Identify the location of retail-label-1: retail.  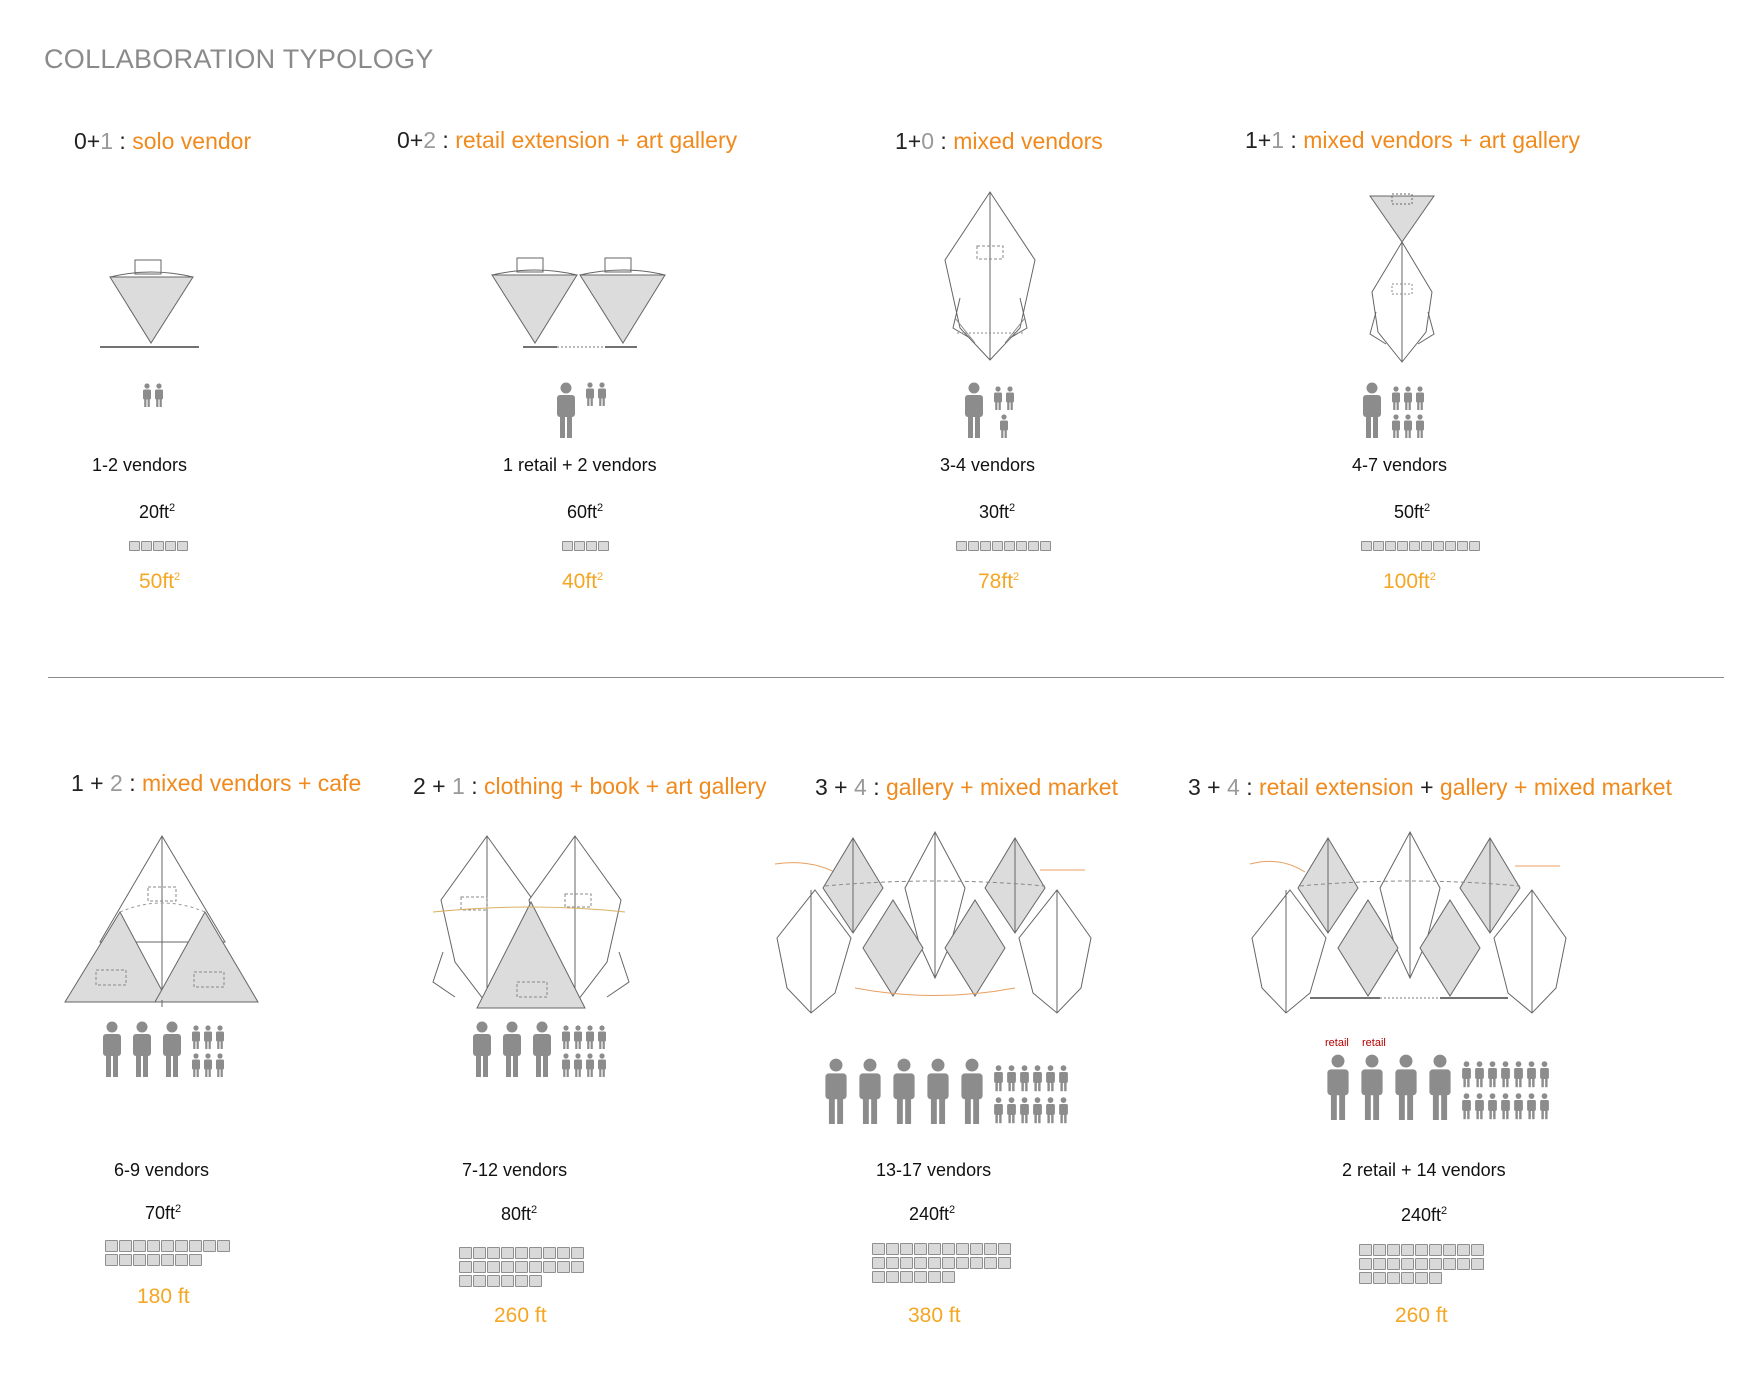
(1337, 1043).